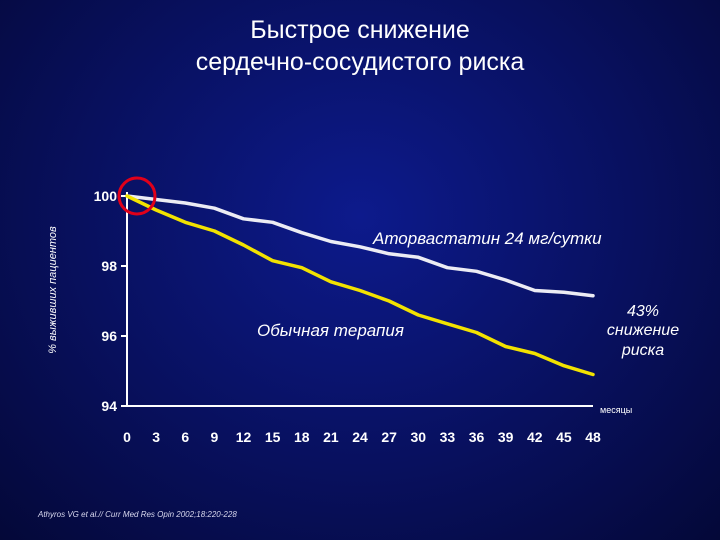 This screenshot has height=540, width=720. Describe the element at coordinates (214, 437) in the screenshot. I see `x-tick-label-9: 9` at that location.